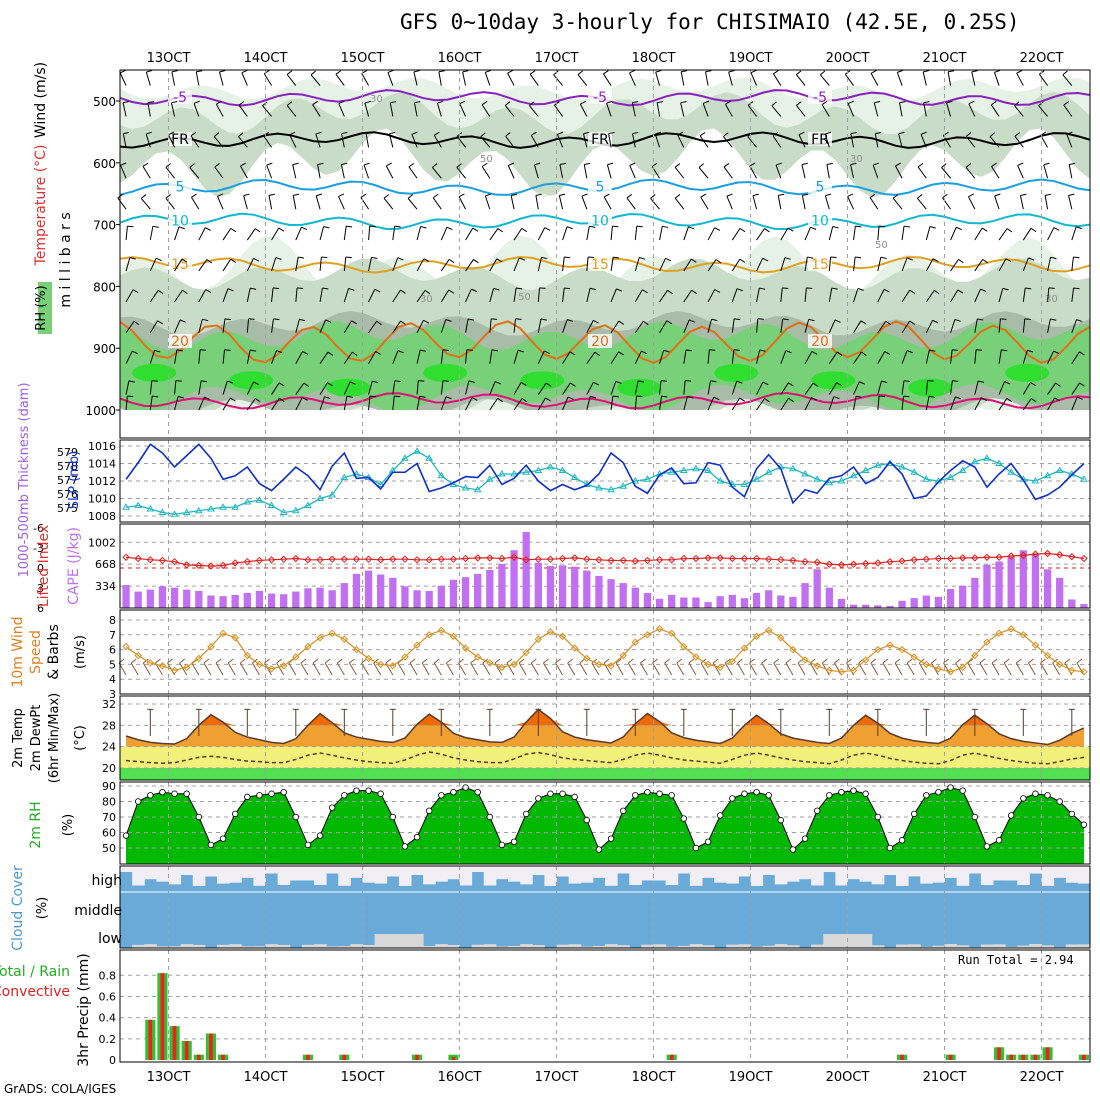  What do you see at coordinates (102, 542) in the screenshot?
I see `cape-y-tick: 1002` at bounding box center [102, 542].